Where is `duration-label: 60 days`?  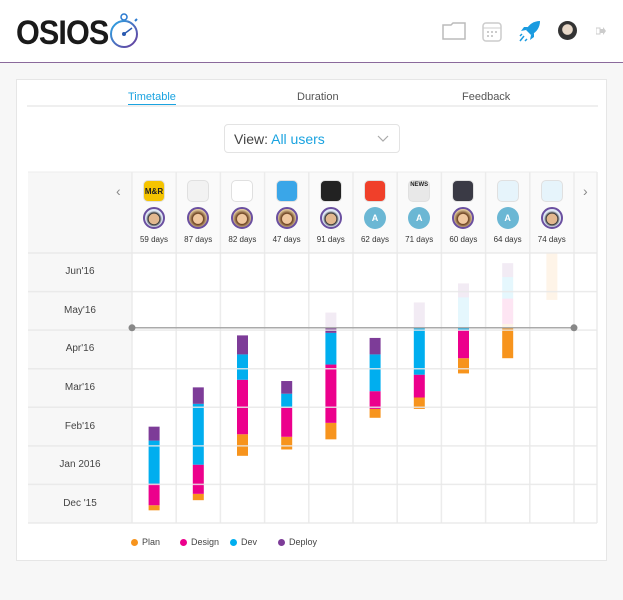 duration-label: 60 days is located at coordinates (463, 239).